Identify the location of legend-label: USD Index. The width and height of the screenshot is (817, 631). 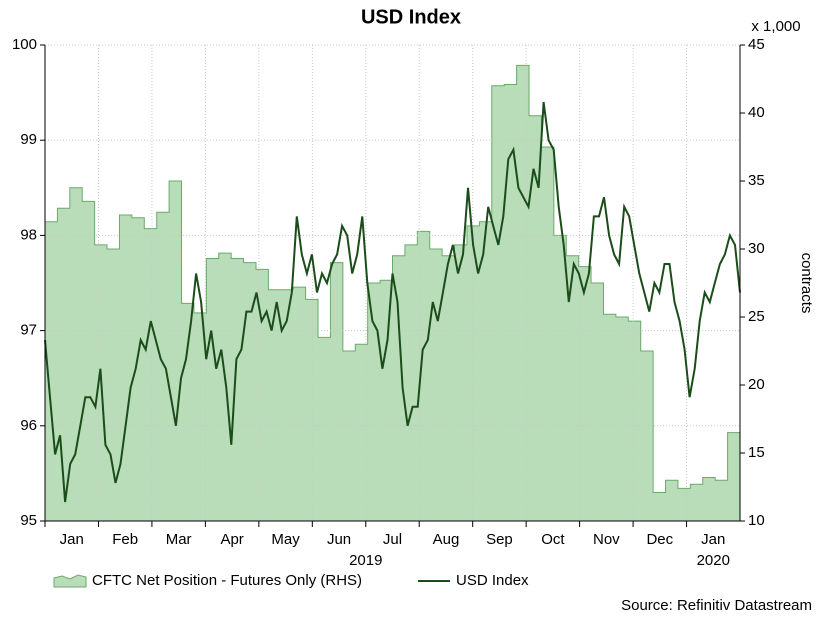
(492, 580).